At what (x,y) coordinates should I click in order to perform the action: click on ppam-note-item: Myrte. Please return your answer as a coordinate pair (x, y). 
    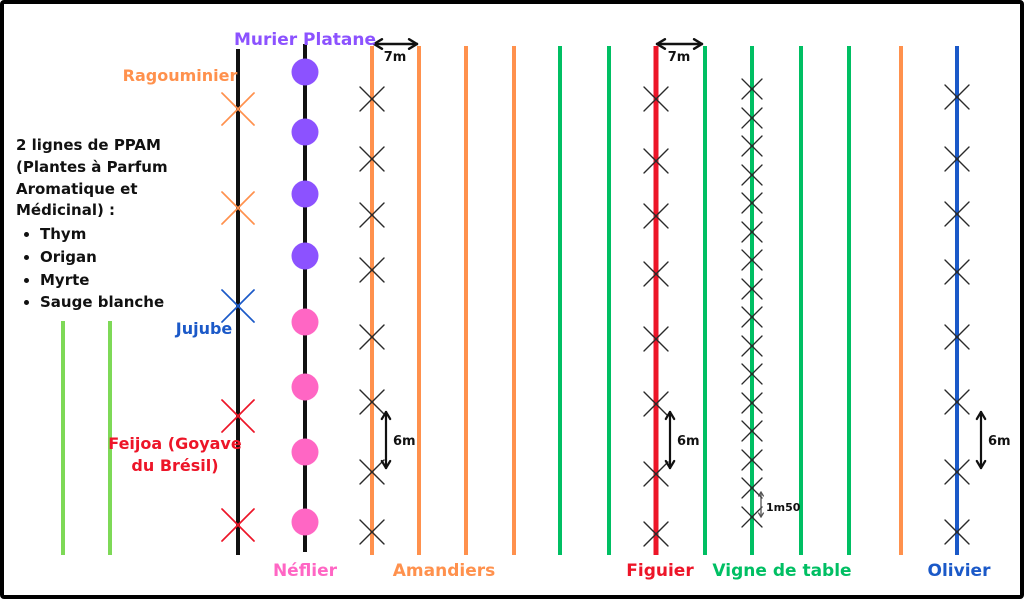
    Looking at the image, I should click on (118, 281).